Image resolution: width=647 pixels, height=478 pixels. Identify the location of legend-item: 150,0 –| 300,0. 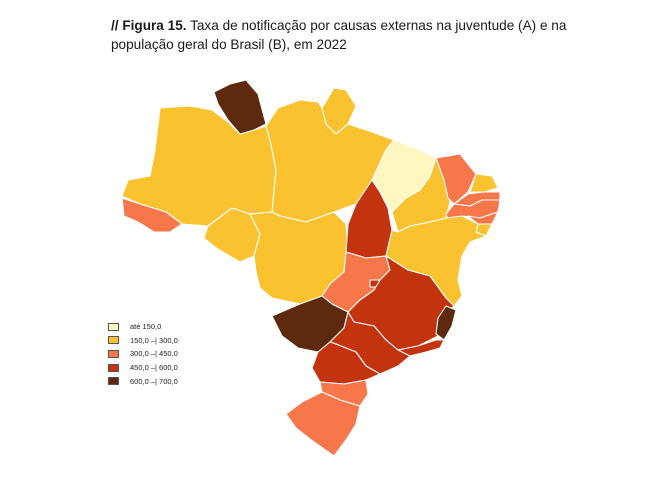
(143, 341).